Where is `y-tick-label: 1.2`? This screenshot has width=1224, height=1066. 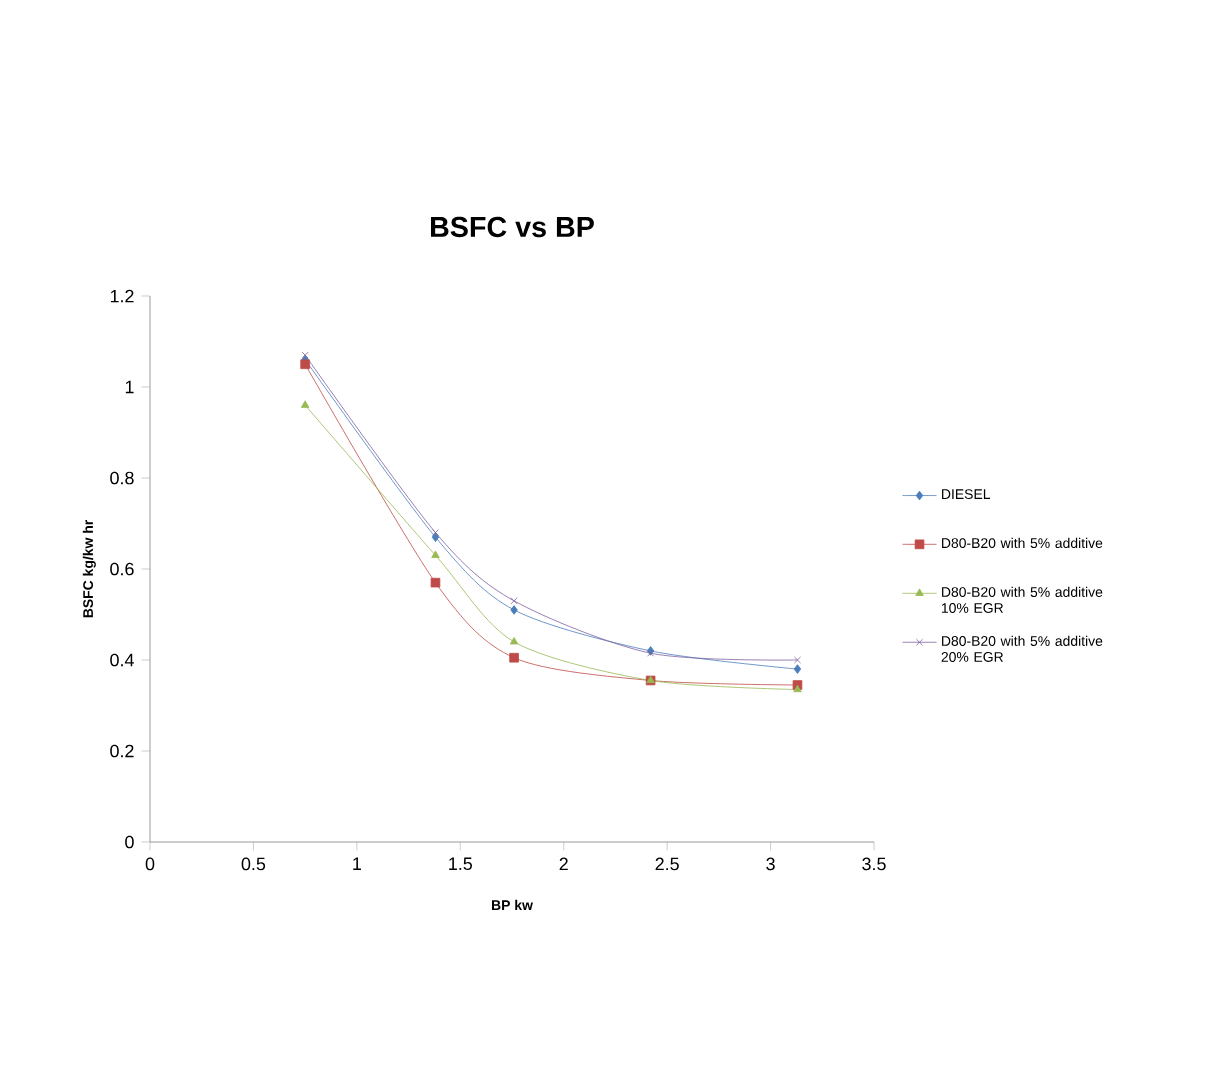
y-tick-label: 1.2 is located at coordinates (122, 296).